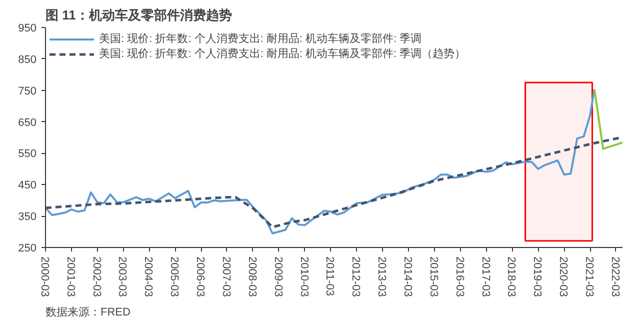  Describe the element at coordinates (27, 28) in the screenshot. I see `y-tick-label: 950` at that location.